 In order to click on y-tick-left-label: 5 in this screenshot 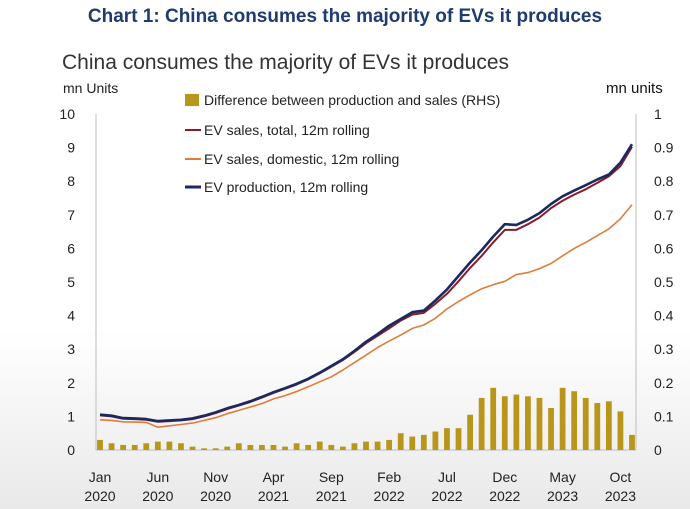, I will do `click(71, 282)`.